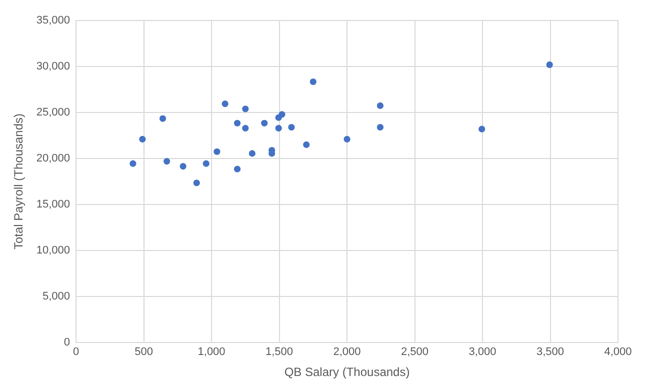 The height and width of the screenshot is (392, 646). What do you see at coordinates (19, 181) in the screenshot?
I see `y-axis-title: Total Payroll (Thousands)` at bounding box center [19, 181].